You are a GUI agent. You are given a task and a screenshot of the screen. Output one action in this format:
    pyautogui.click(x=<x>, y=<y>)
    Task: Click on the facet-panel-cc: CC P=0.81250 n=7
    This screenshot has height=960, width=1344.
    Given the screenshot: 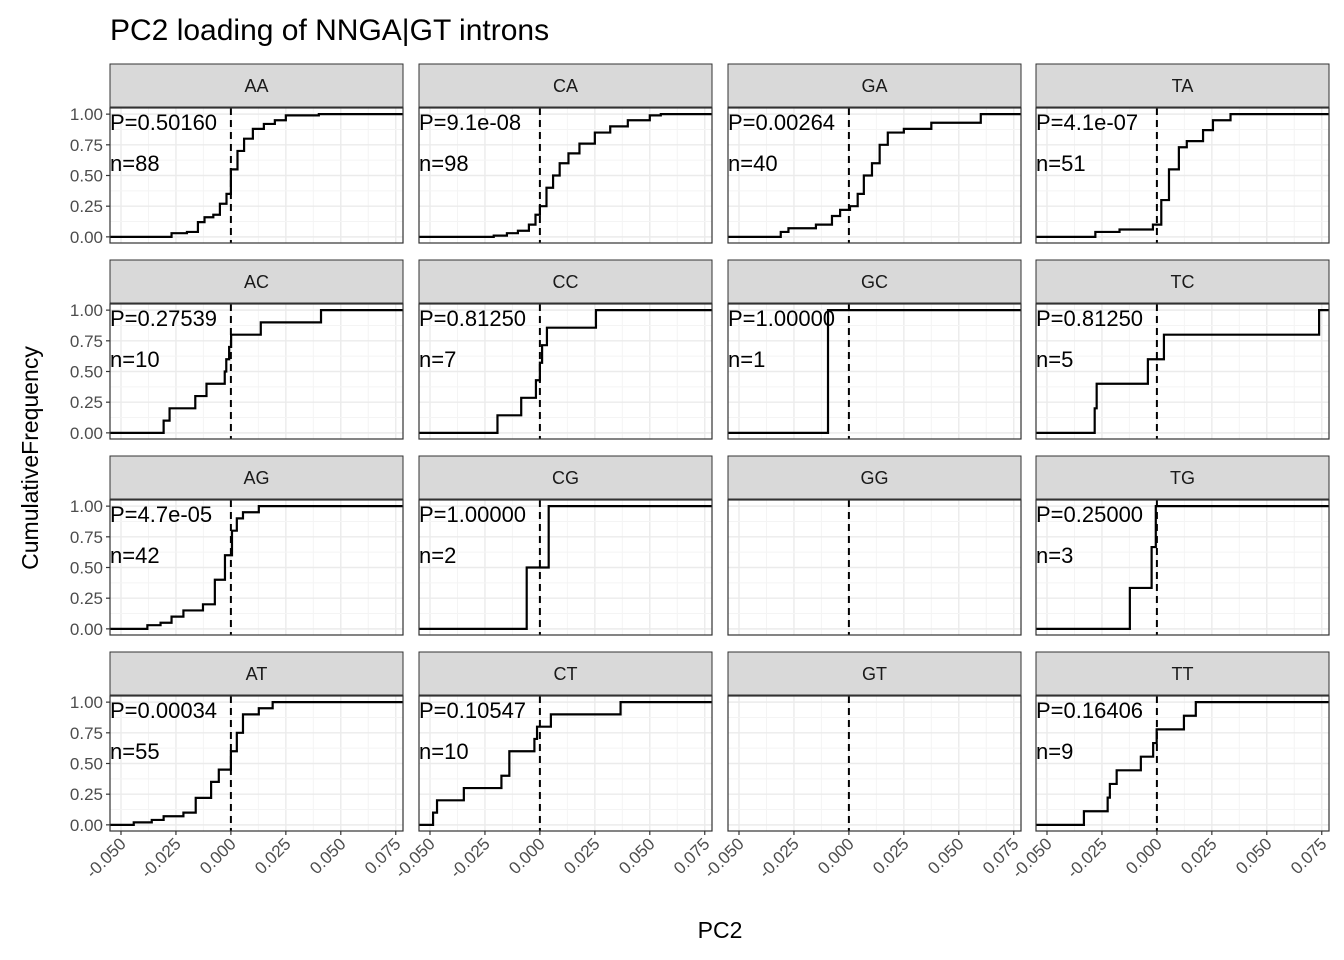 What is the action you would take?
    pyautogui.click(x=575, y=349)
    